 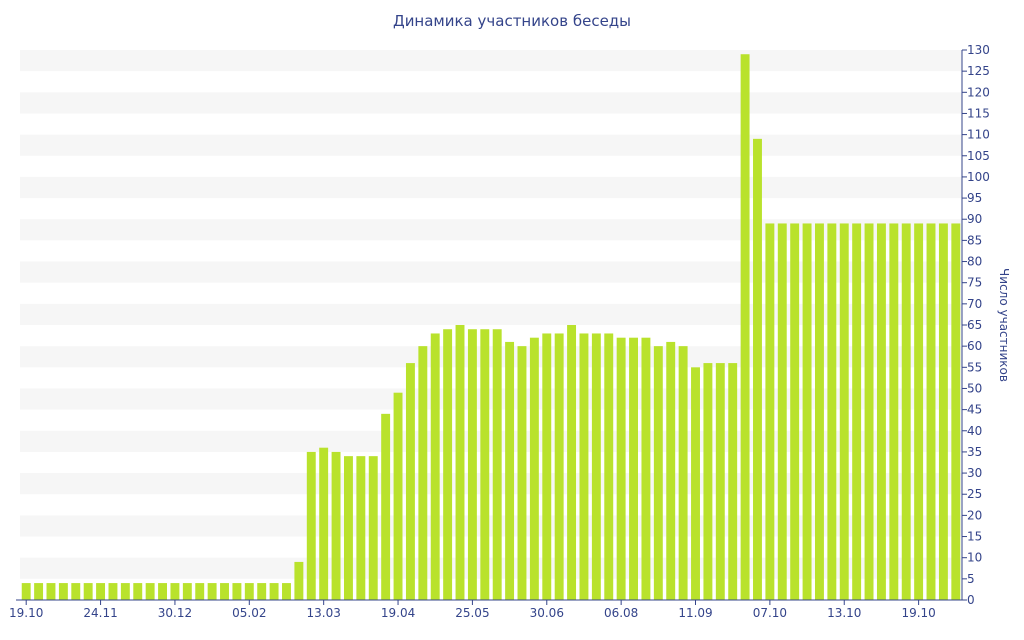 I want to click on y-tick-label: 105, so click(x=978, y=156).